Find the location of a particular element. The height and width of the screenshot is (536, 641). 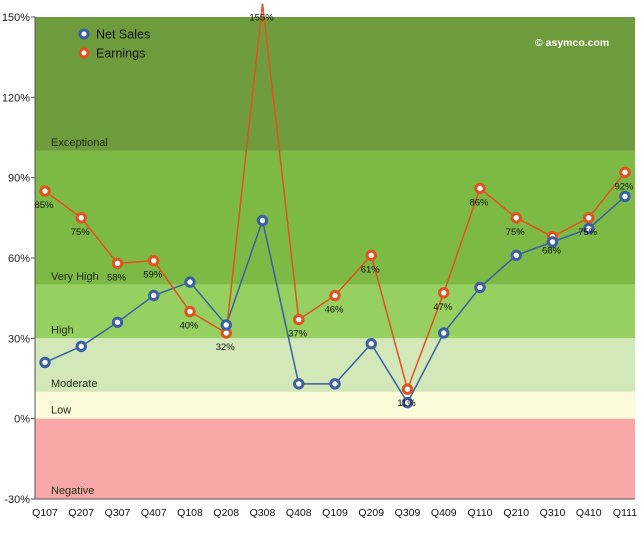

x-tick-label: Q208 is located at coordinates (226, 513).